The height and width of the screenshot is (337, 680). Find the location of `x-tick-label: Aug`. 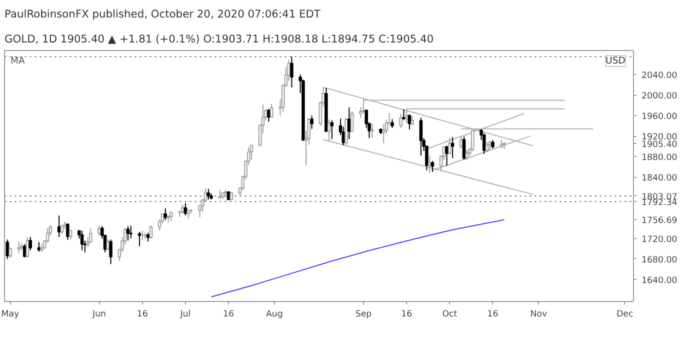

x-tick-label: Aug is located at coordinates (274, 315).